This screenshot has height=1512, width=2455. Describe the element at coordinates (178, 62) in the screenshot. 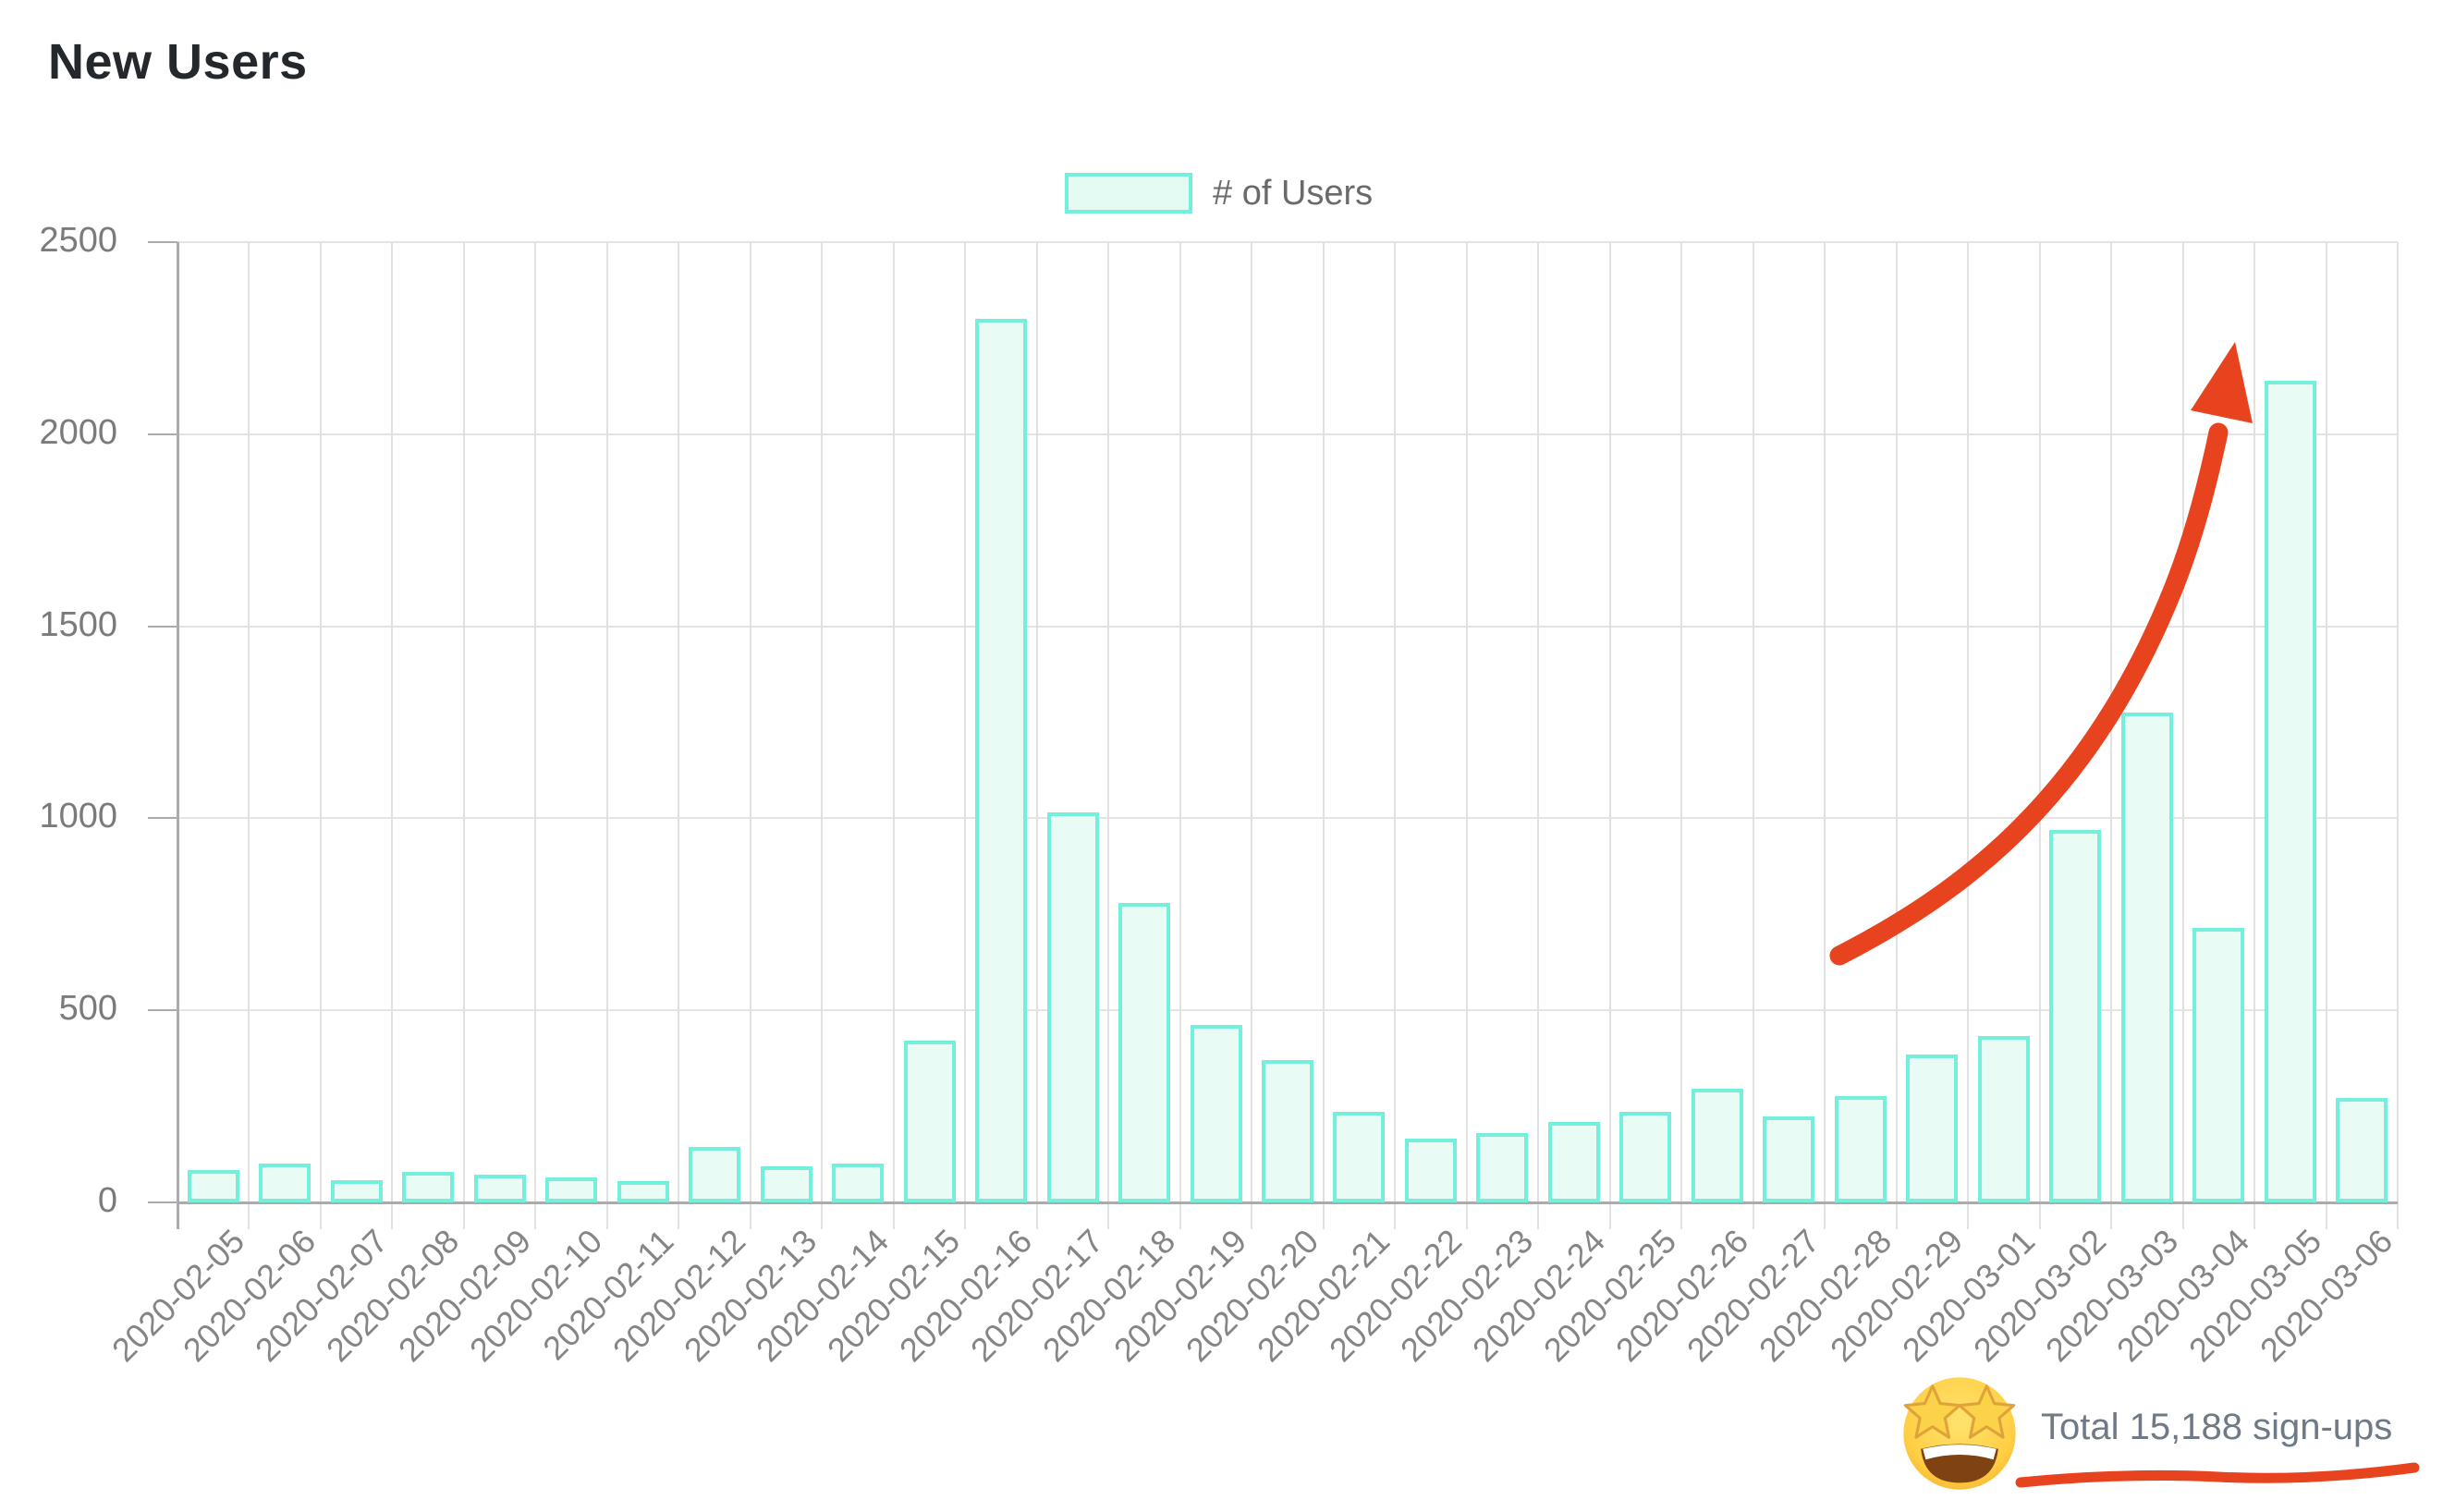

I see `page-title: New Users` at that location.